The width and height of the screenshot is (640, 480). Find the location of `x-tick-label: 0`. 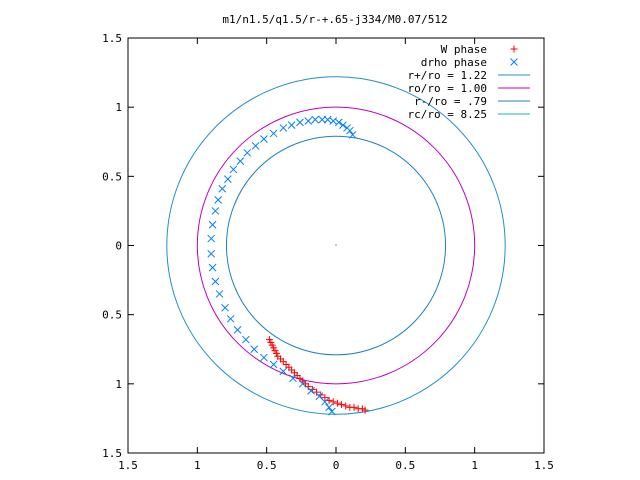

x-tick-label: 0 is located at coordinates (336, 465).